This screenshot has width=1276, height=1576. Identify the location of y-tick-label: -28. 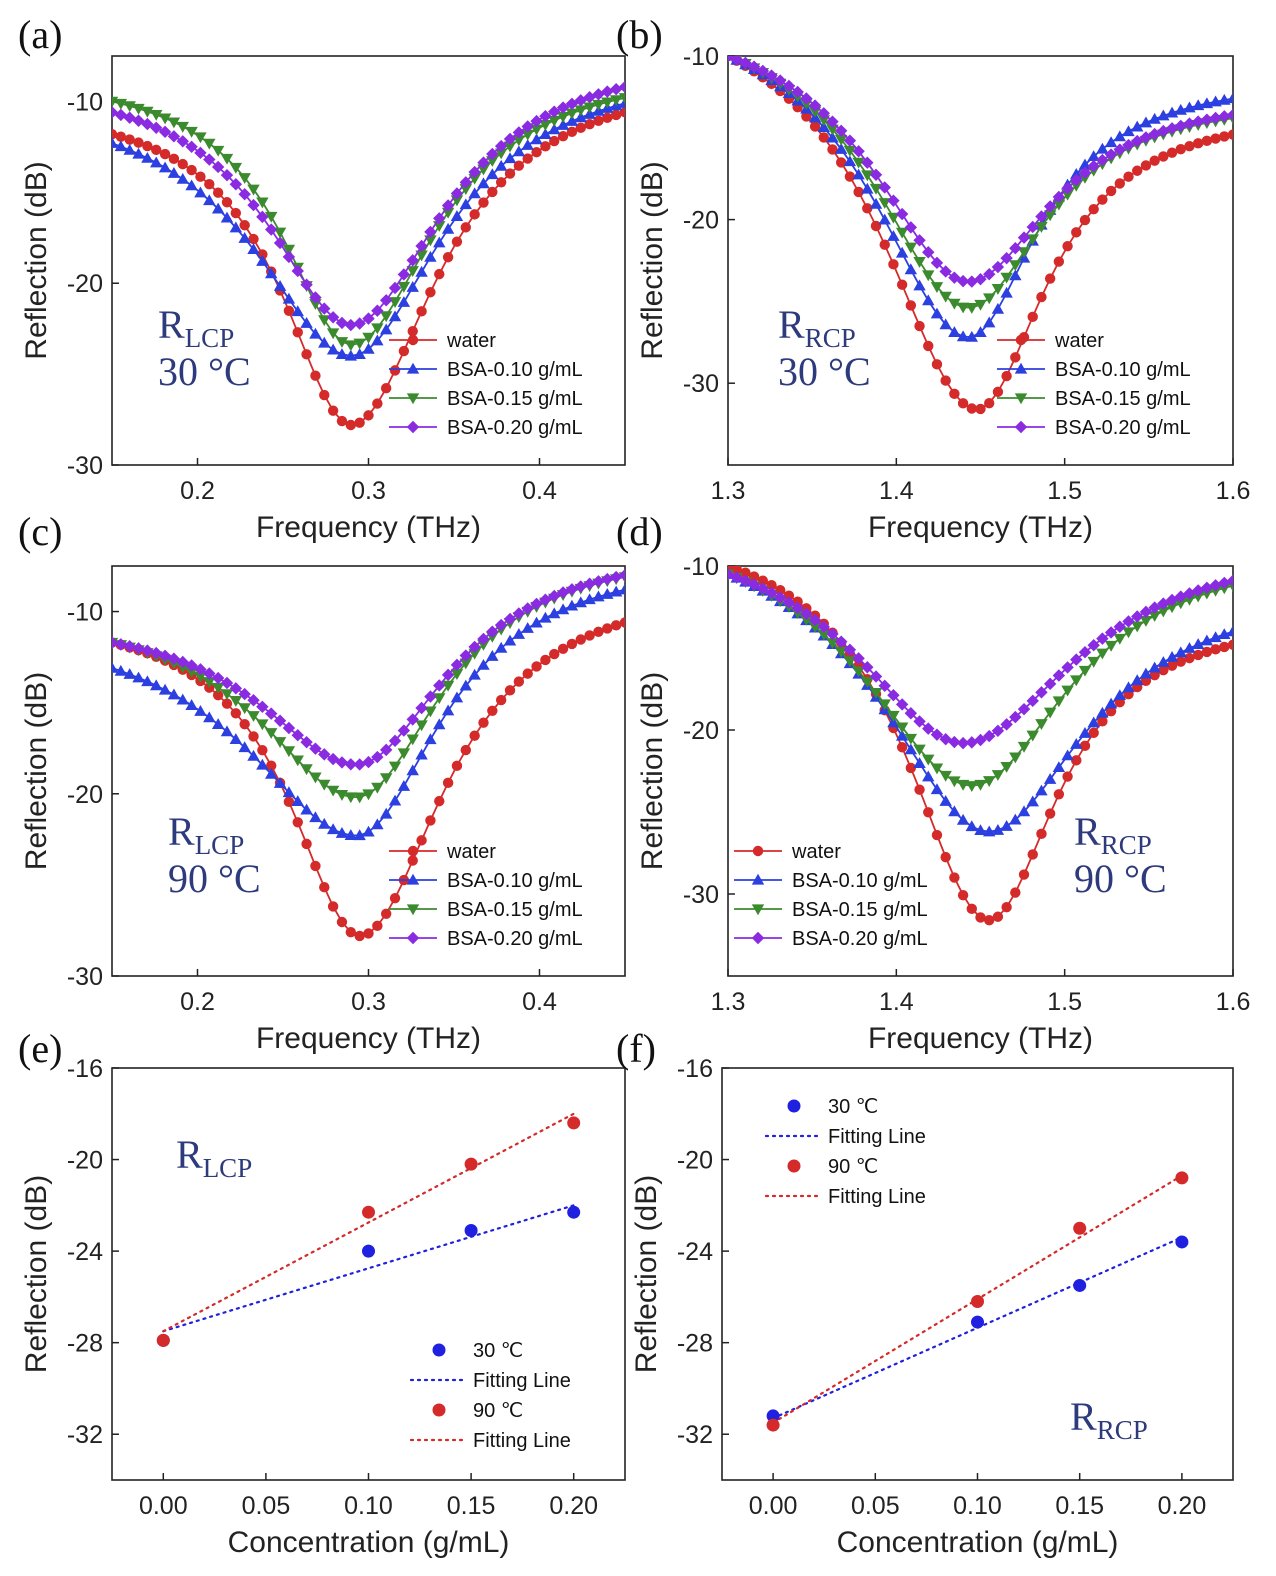
(85, 1344).